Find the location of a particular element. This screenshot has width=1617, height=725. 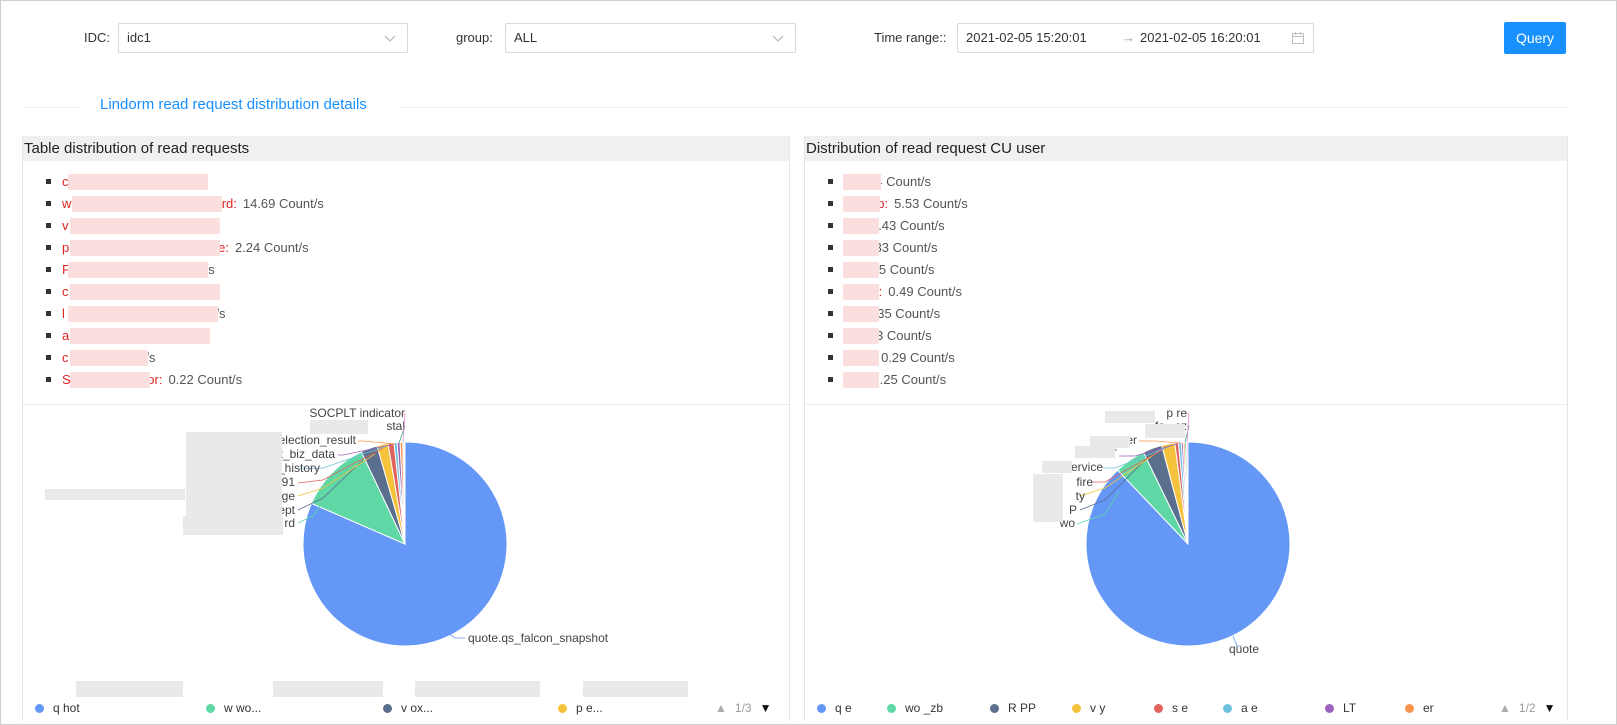

list-item: v intercept:3.37 Count/s is located at coordinates (417, 226).